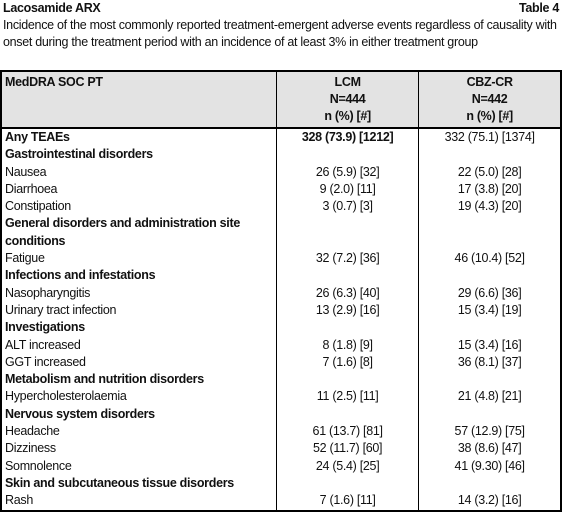 This screenshot has height=521, width=562. I want to click on column-header: LCM N=444 n (%) [#], so click(347, 100).